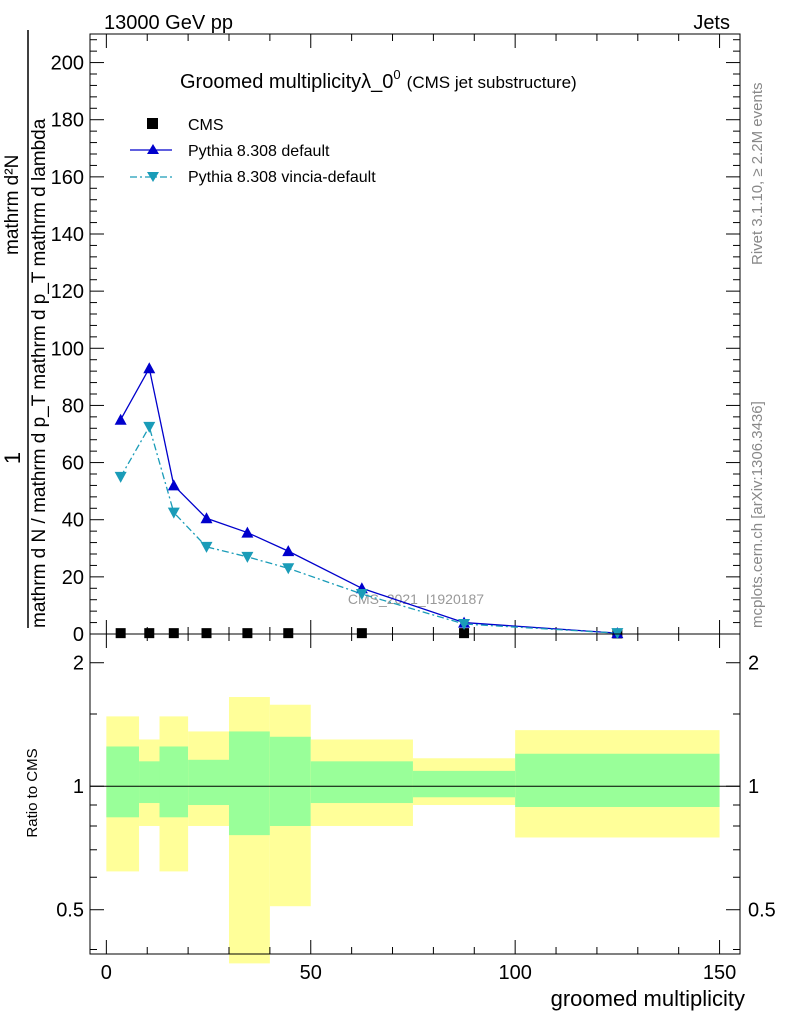  What do you see at coordinates (757, 514) in the screenshot?
I see `mcplots-label: mcplots.cern.ch [arXiv:1306.3436]` at bounding box center [757, 514].